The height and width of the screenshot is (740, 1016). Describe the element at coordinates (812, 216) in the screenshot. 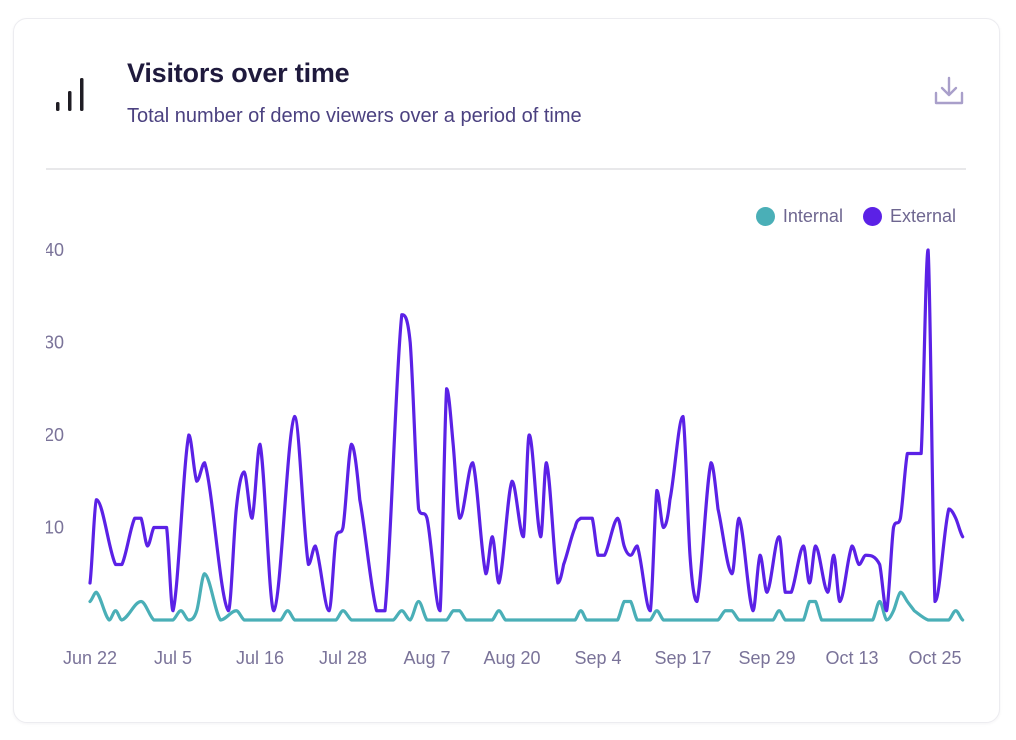

I see `legend-label-internal: Internal` at that location.